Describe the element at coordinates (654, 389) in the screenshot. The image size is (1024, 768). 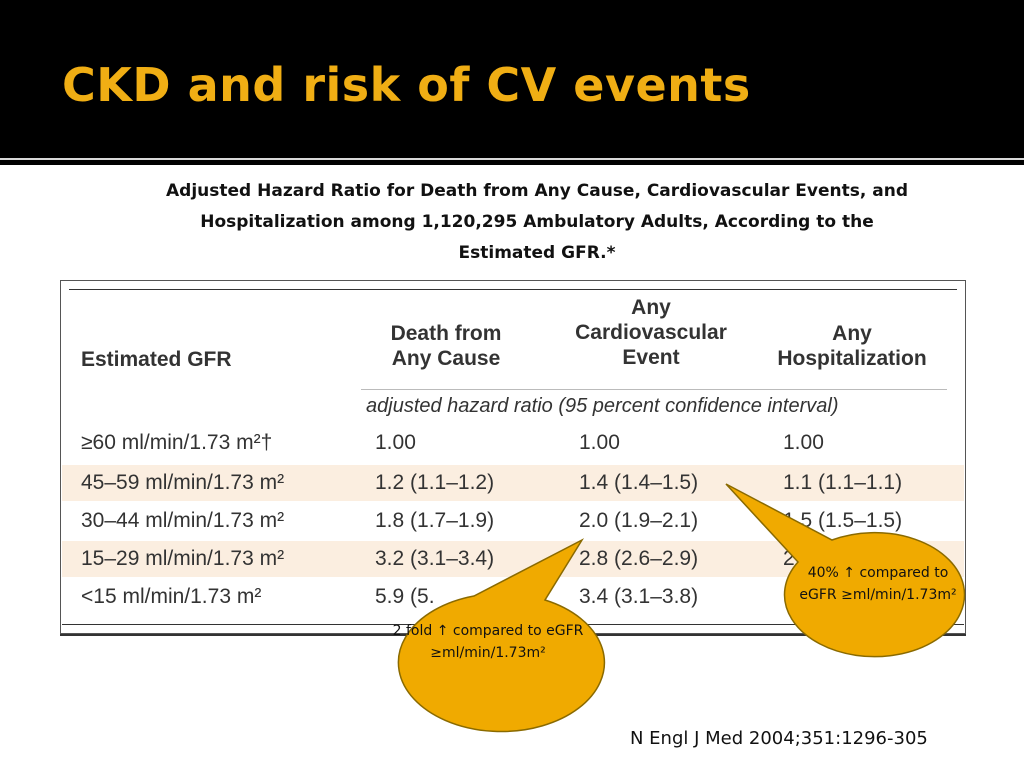
I see `subheader-rule` at that location.